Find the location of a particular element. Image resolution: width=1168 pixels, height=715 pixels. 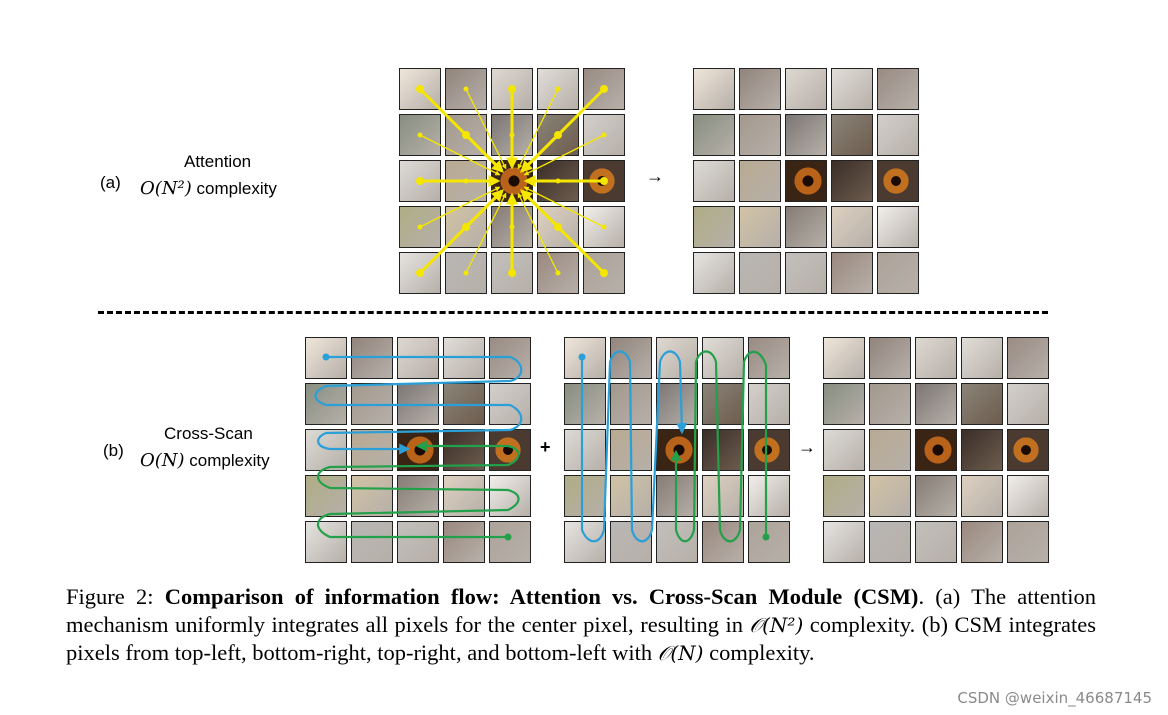

panel-separator is located at coordinates (573, 312).